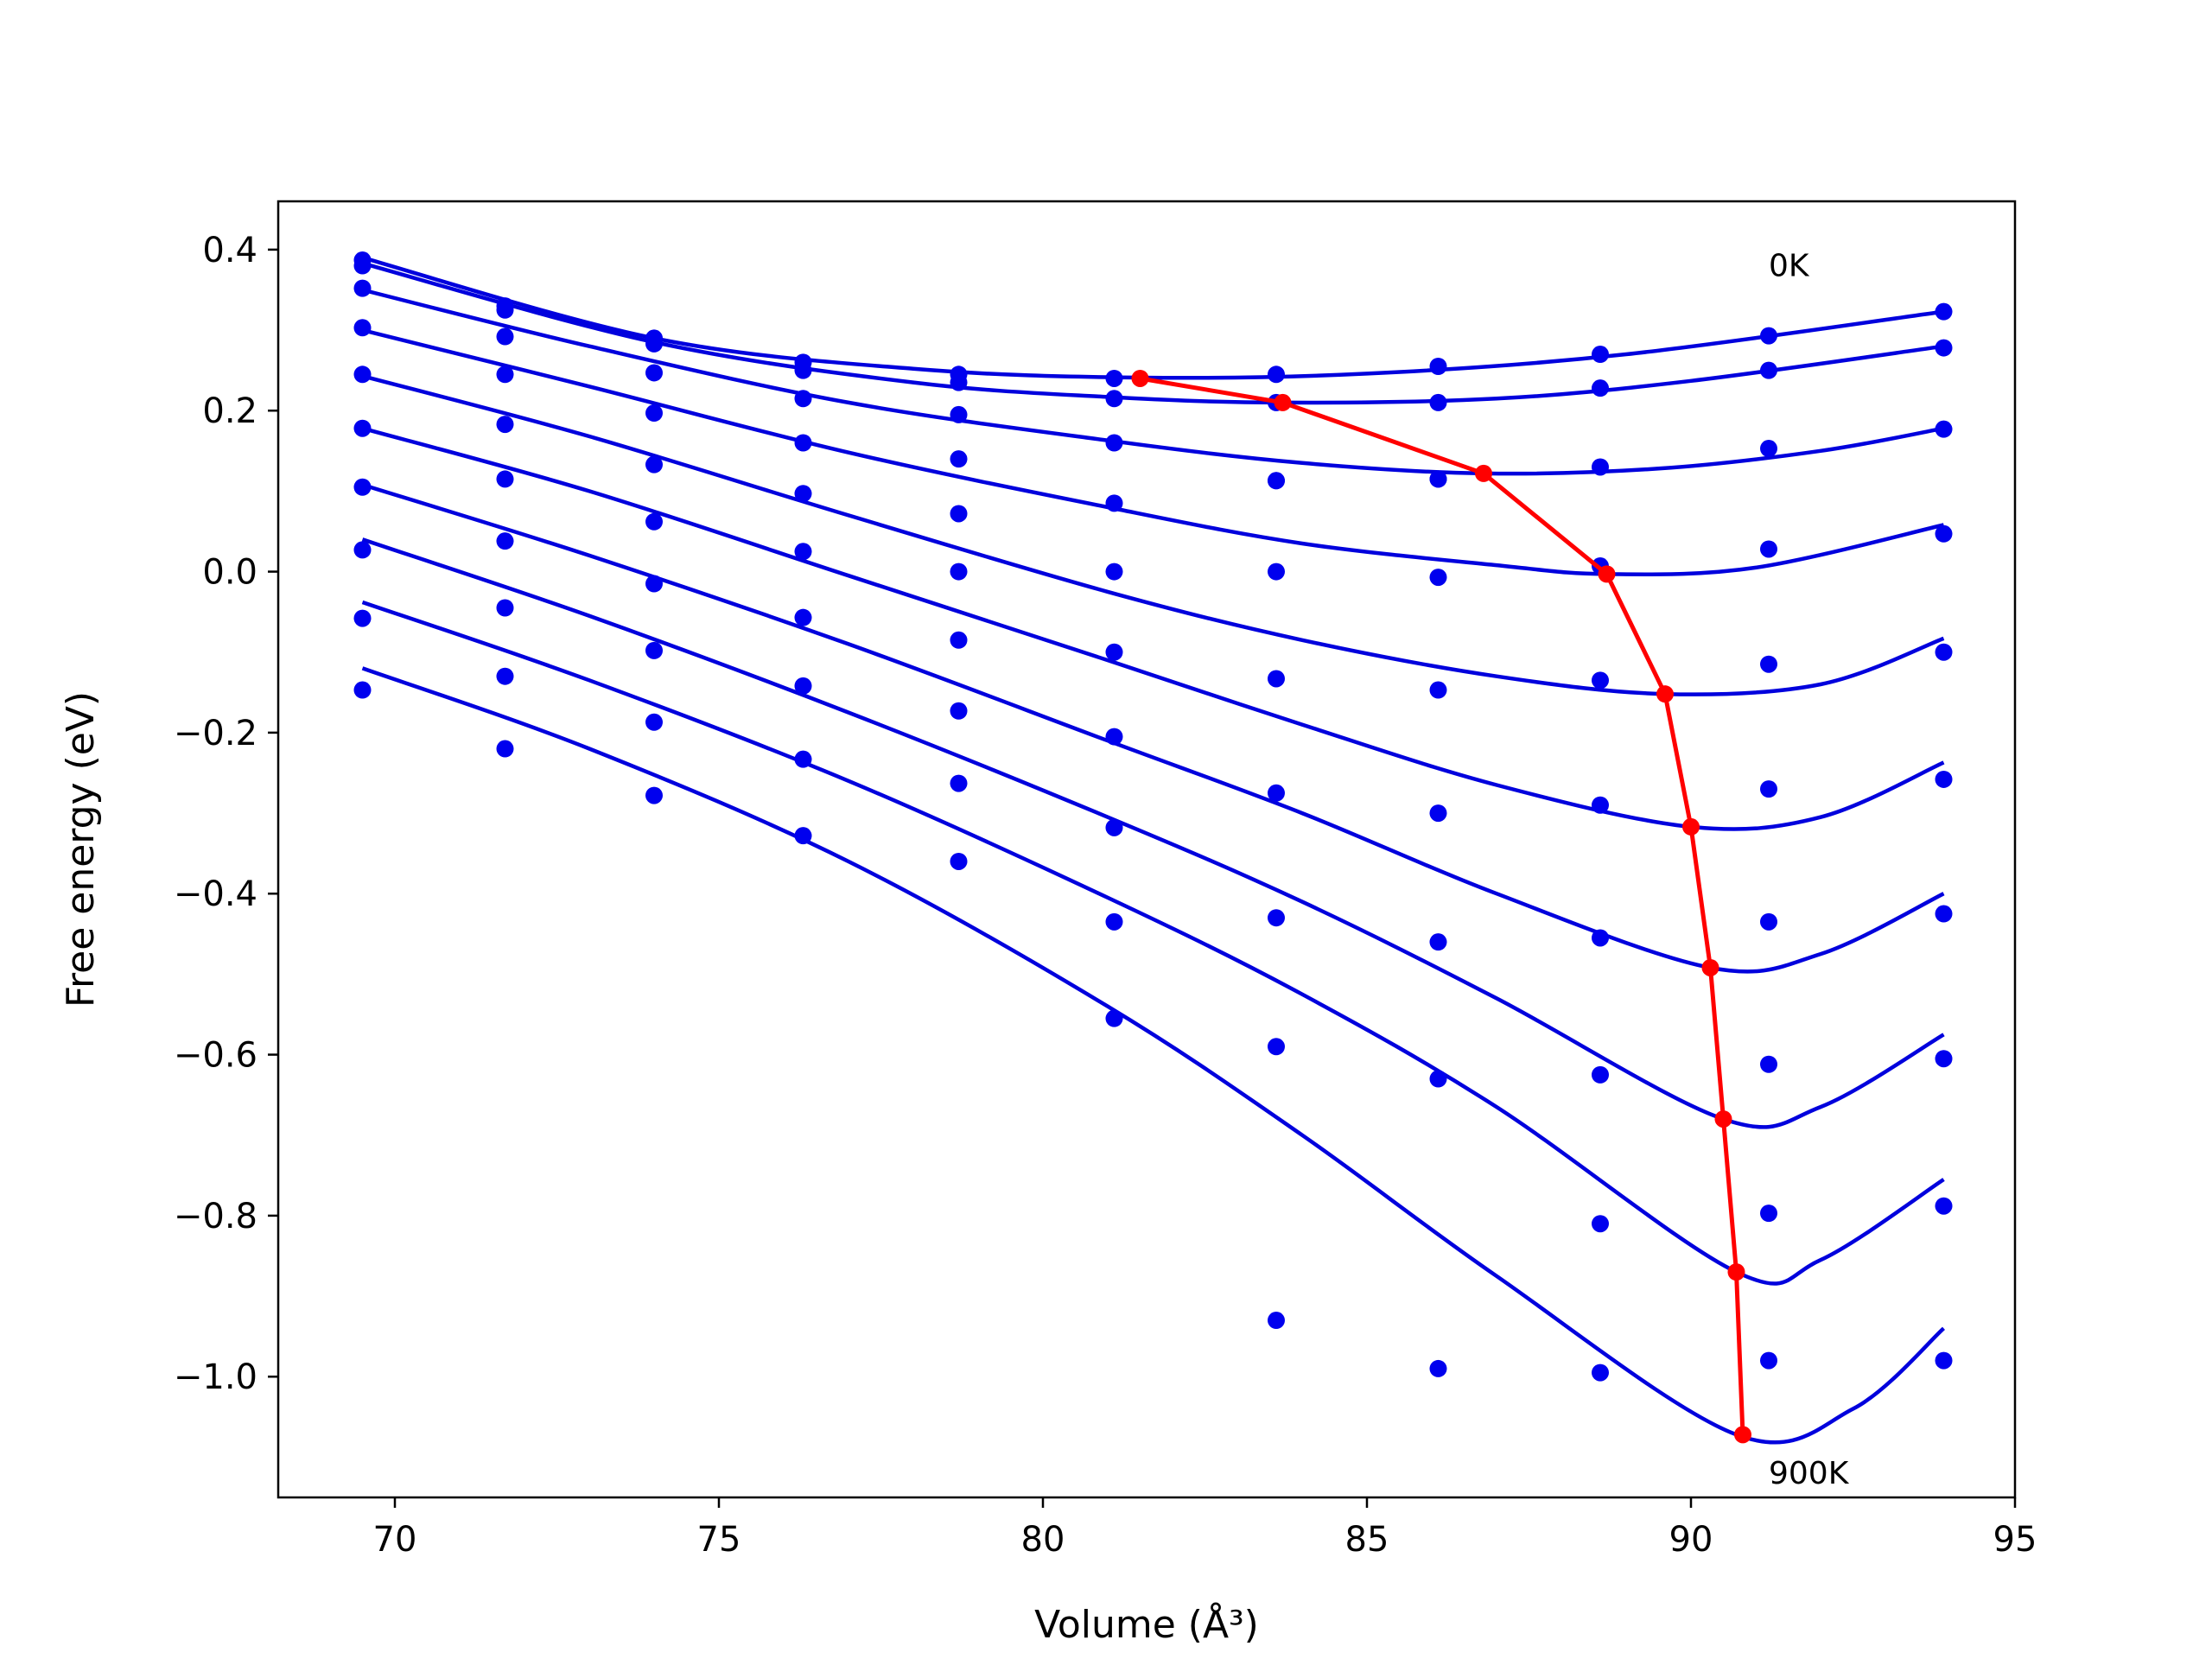 This screenshot has height=1659, width=2212. What do you see at coordinates (215, 1216) in the screenshot?
I see `y-tick-label-6: −0.8` at bounding box center [215, 1216].